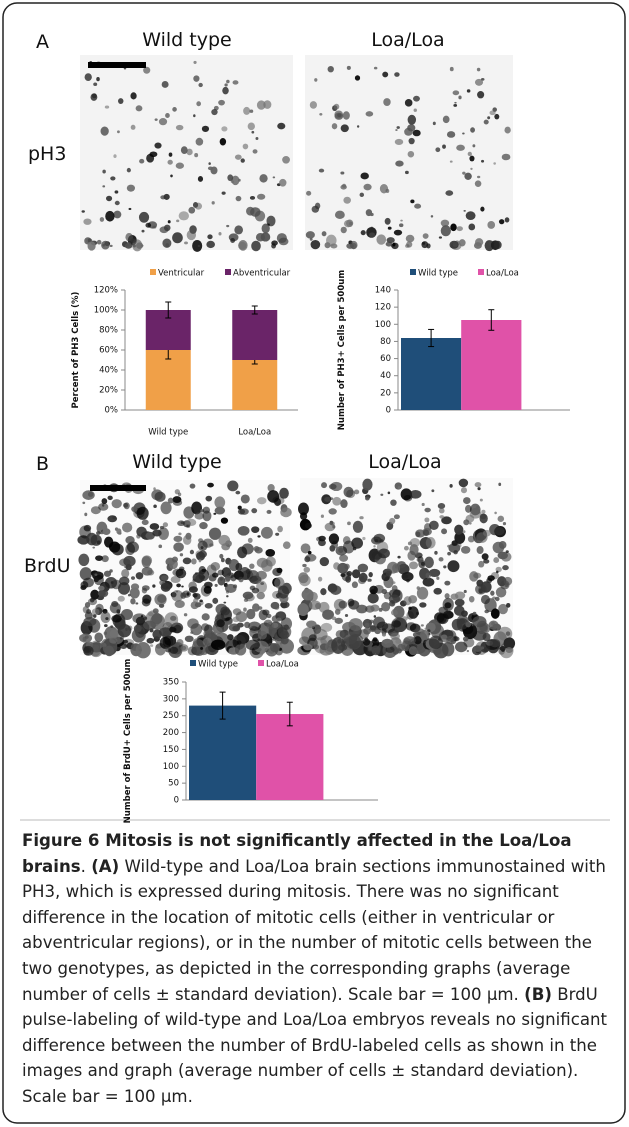 The height and width of the screenshot is (1127, 629). Describe the element at coordinates (47, 154) in the screenshot. I see `row-label: pH3` at that location.